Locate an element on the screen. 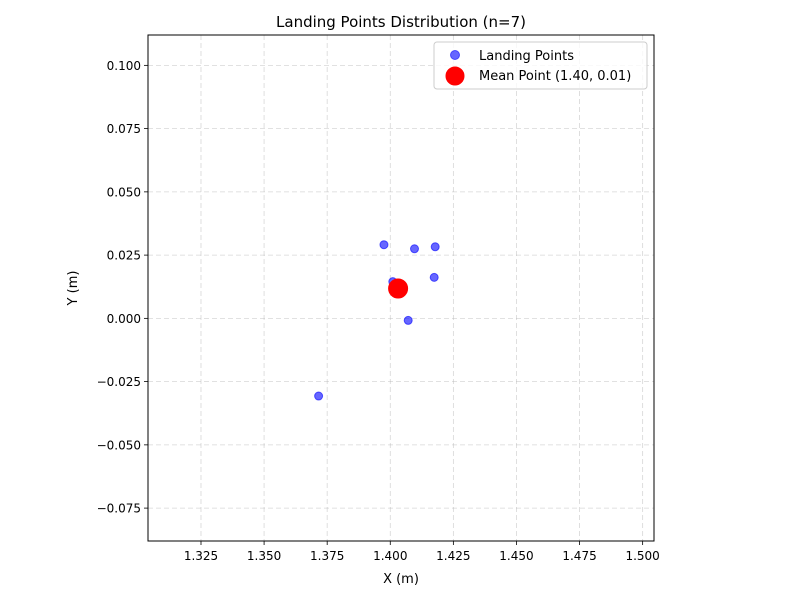 This screenshot has width=800, height=600. legend-label-landing-points: Landing Points is located at coordinates (526, 56).